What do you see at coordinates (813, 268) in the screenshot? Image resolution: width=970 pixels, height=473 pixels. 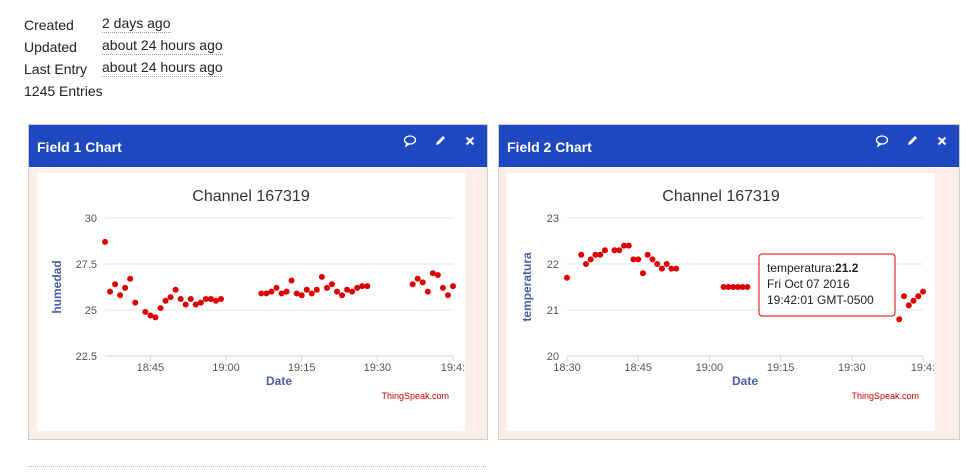 I see `tooltip-value-line: temperatura:21.2` at bounding box center [813, 268].